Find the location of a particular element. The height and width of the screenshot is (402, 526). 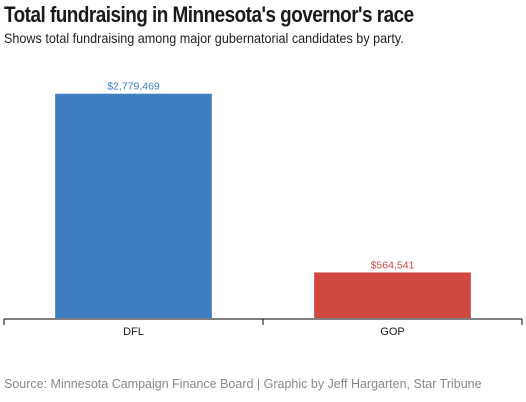

bar-gop is located at coordinates (392, 295).